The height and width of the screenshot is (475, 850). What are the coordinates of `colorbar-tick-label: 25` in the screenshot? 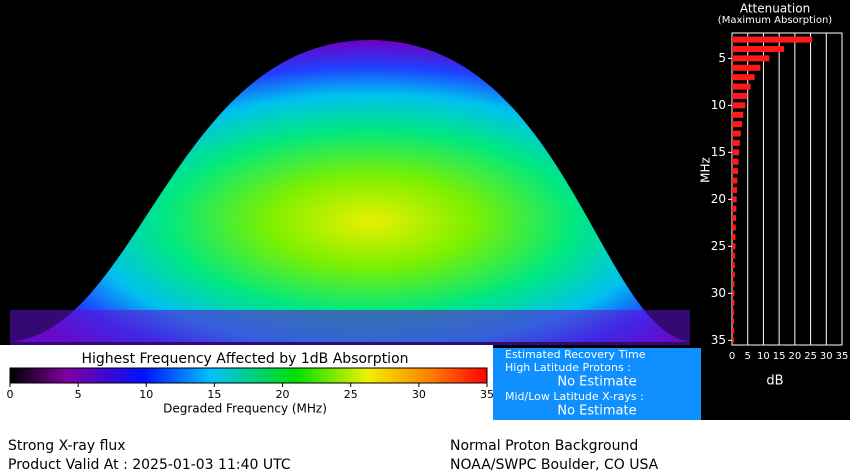 It's located at (351, 394).